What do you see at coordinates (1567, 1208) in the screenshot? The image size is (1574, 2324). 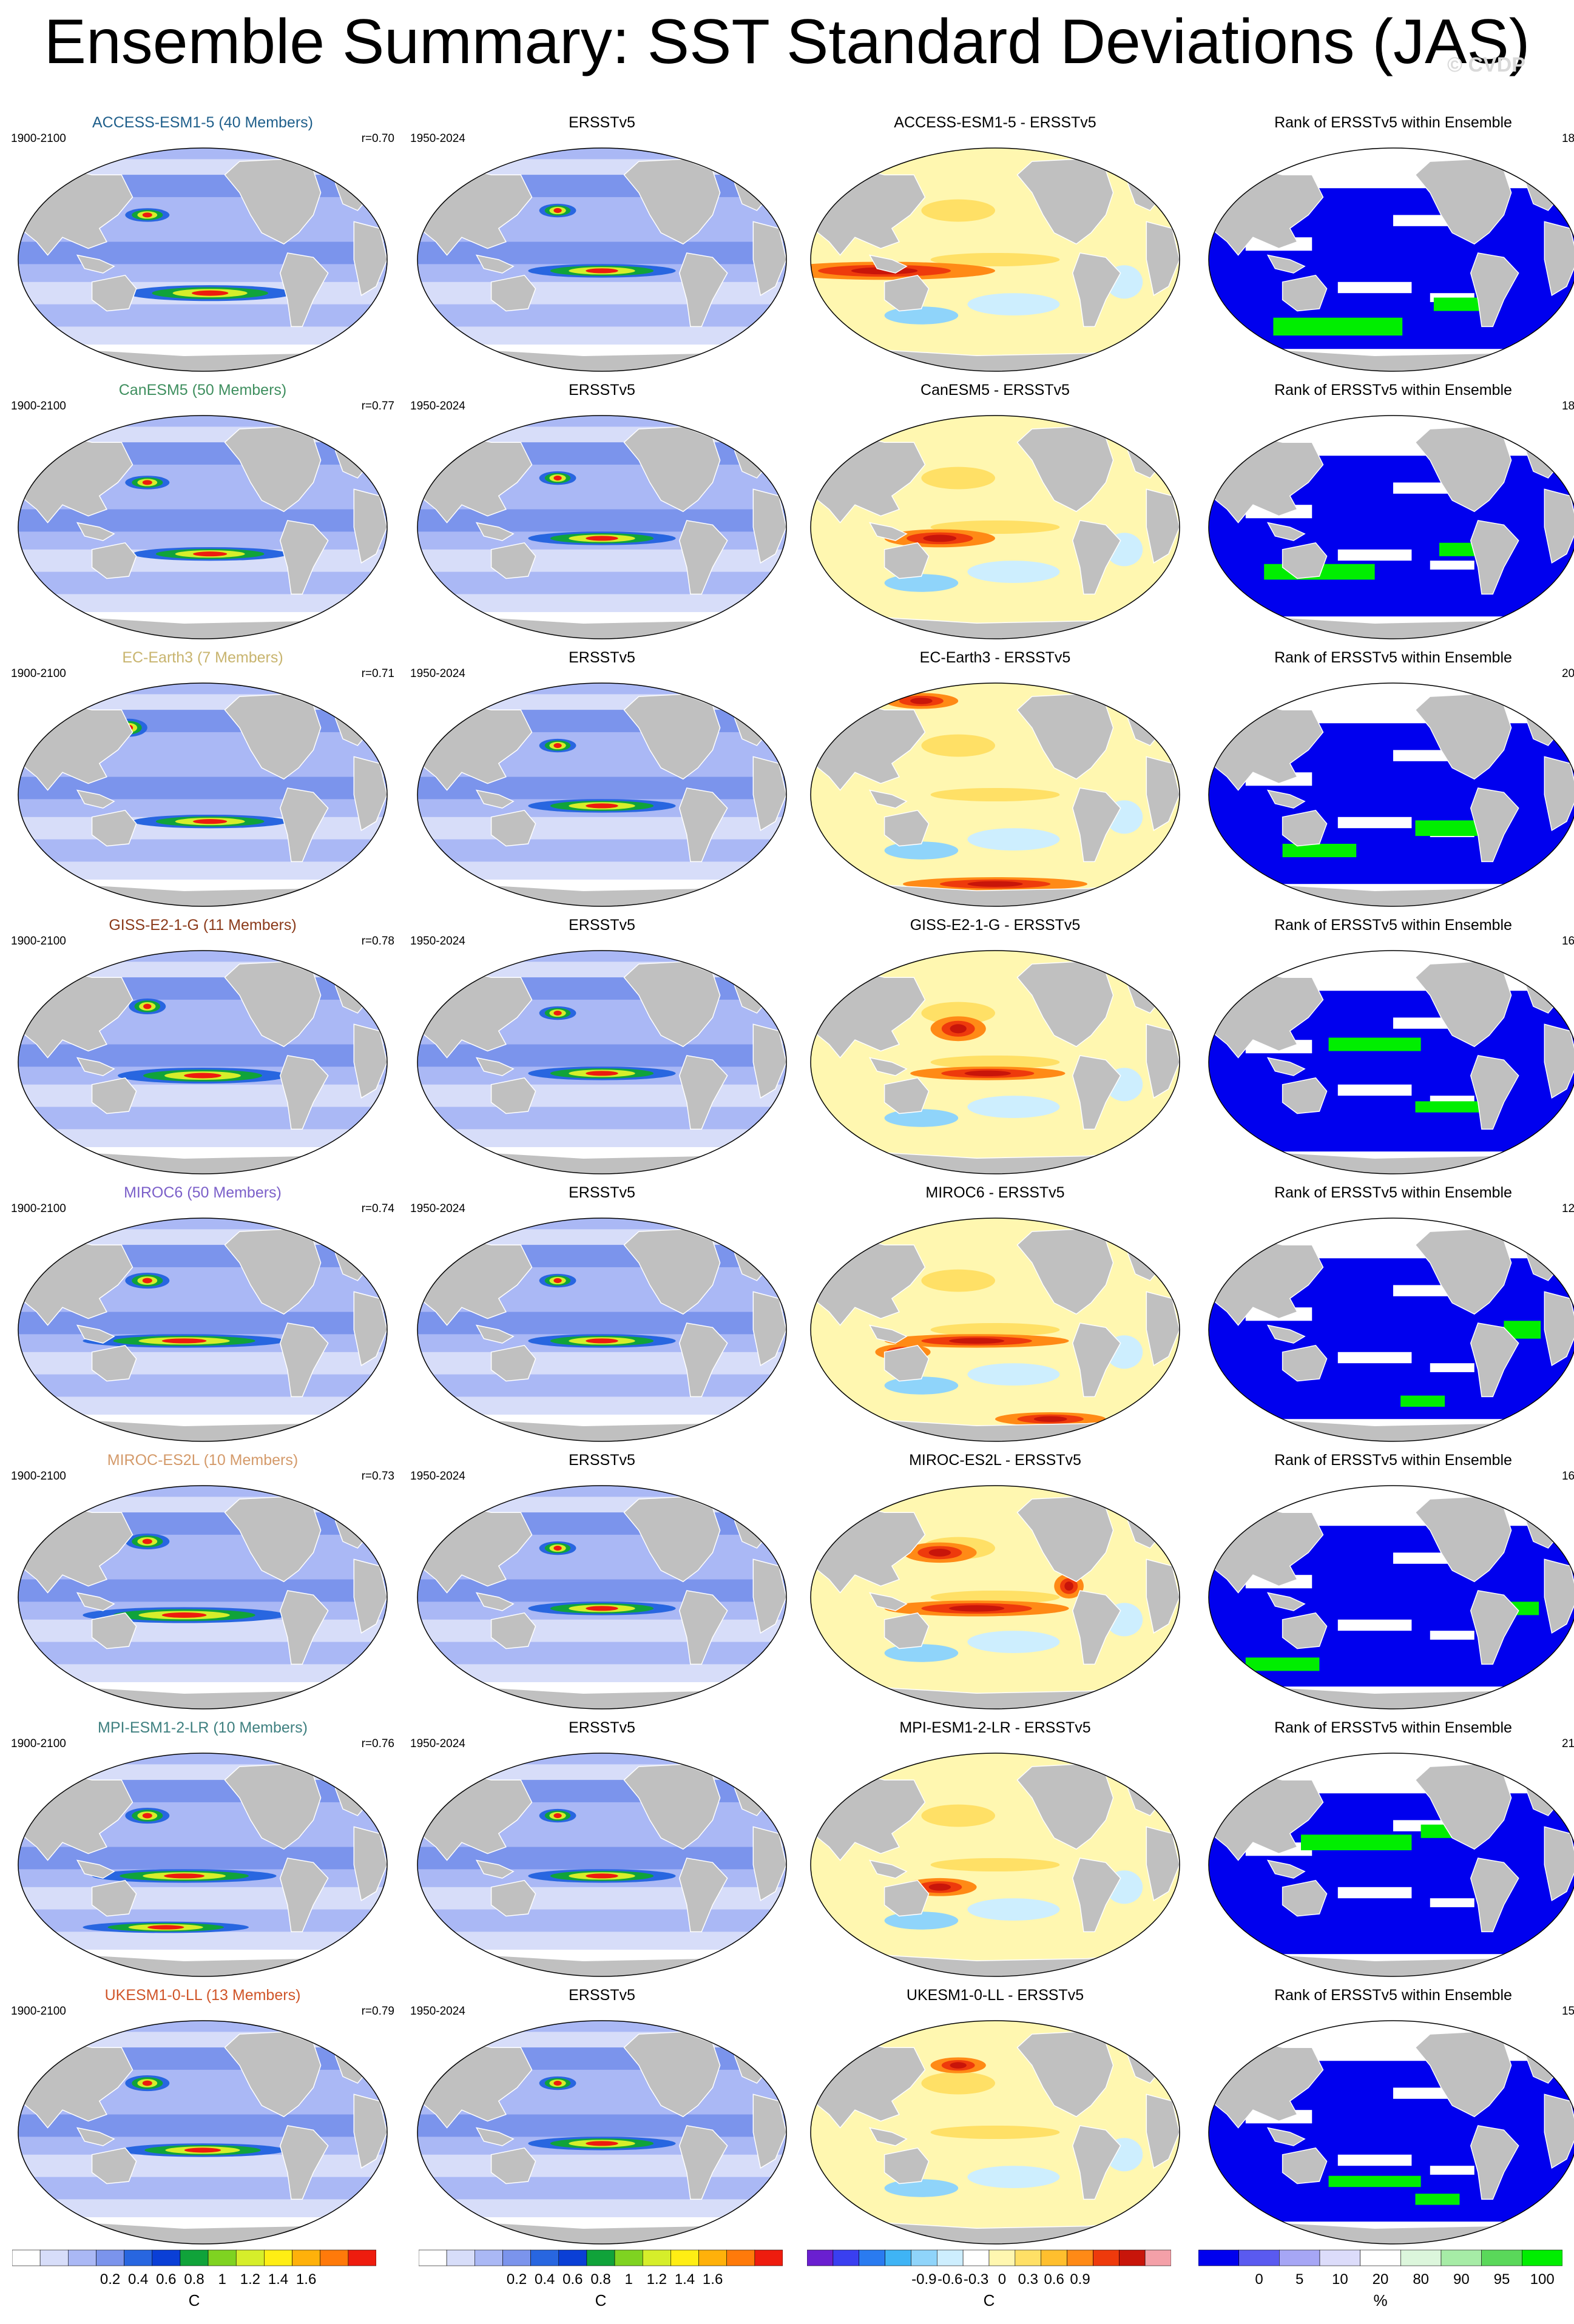 I see `rank-percent-label: 12%` at bounding box center [1567, 1208].